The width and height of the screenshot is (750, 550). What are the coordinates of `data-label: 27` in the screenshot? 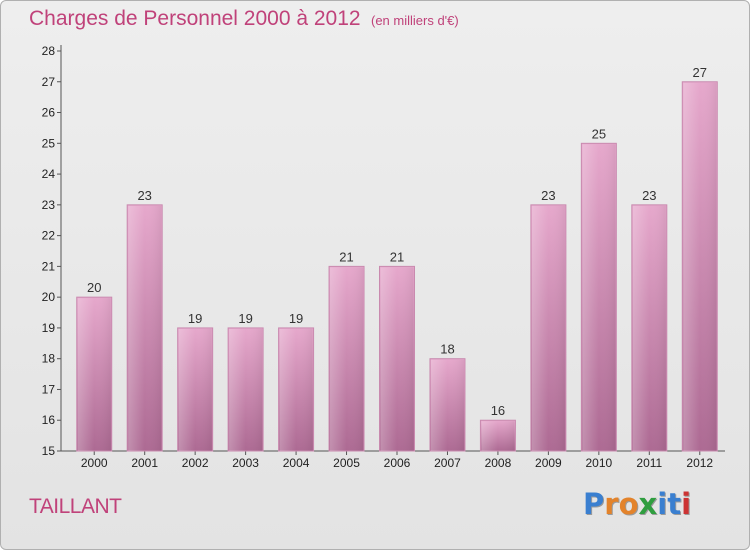 It's located at (700, 72).